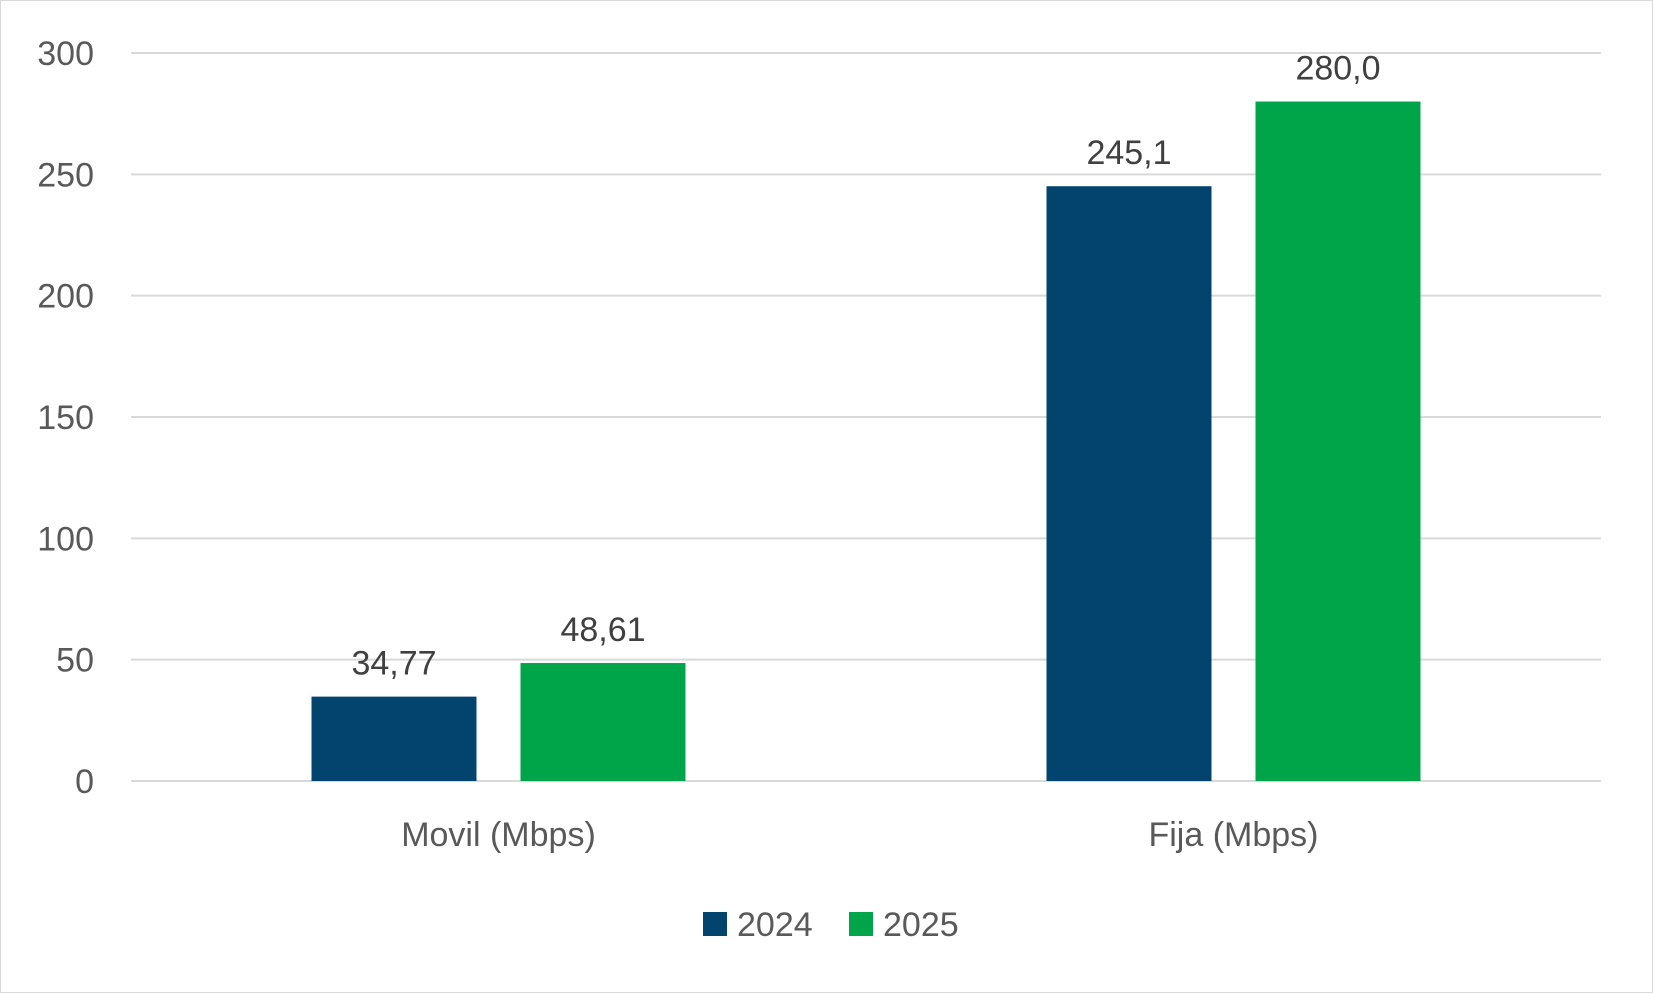 The image size is (1653, 994). What do you see at coordinates (65, 297) in the screenshot?
I see `y-tick-label: 200` at bounding box center [65, 297].